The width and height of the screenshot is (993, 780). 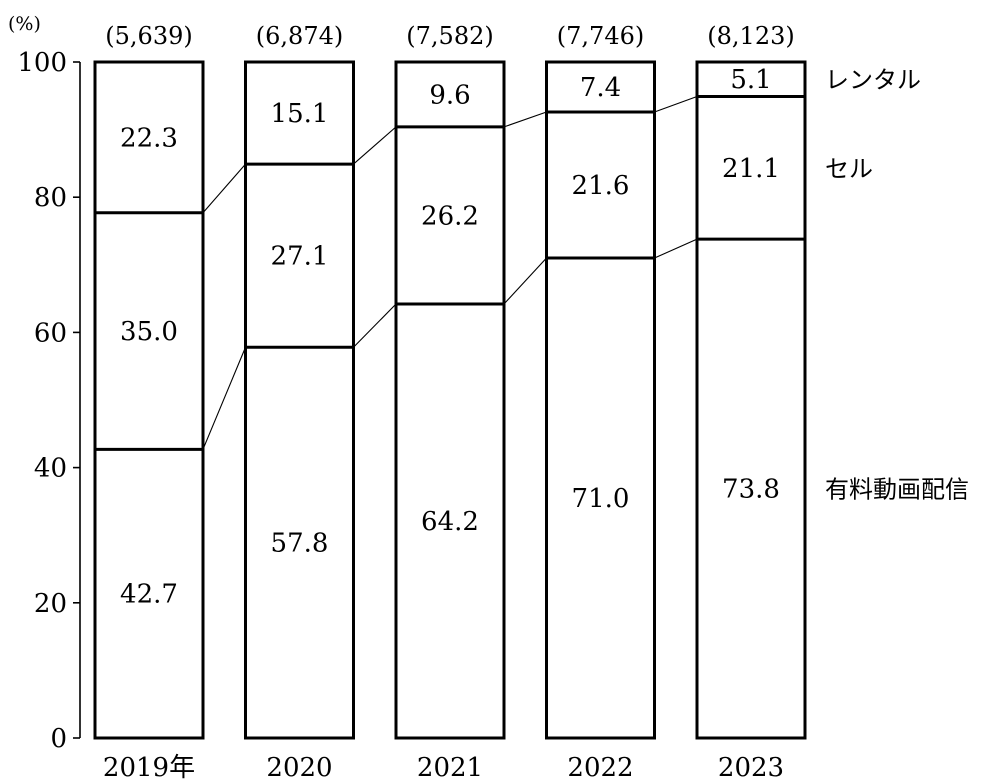 What do you see at coordinates (751, 490) in the screenshot?
I see `data-label: 73.8` at bounding box center [751, 490].